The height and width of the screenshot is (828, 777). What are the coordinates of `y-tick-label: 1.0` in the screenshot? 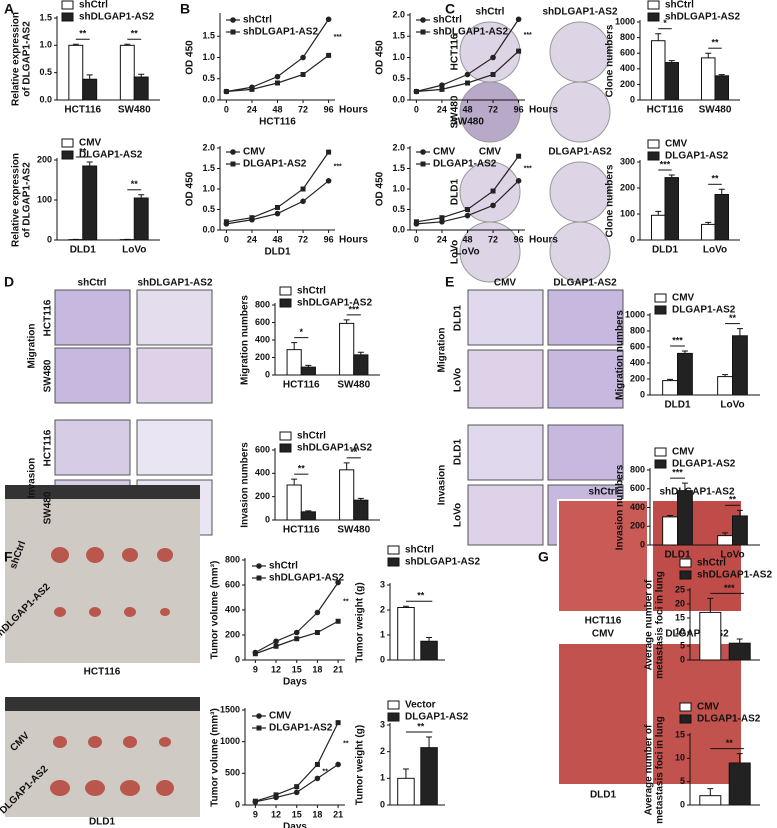 It's located at (398, 57).